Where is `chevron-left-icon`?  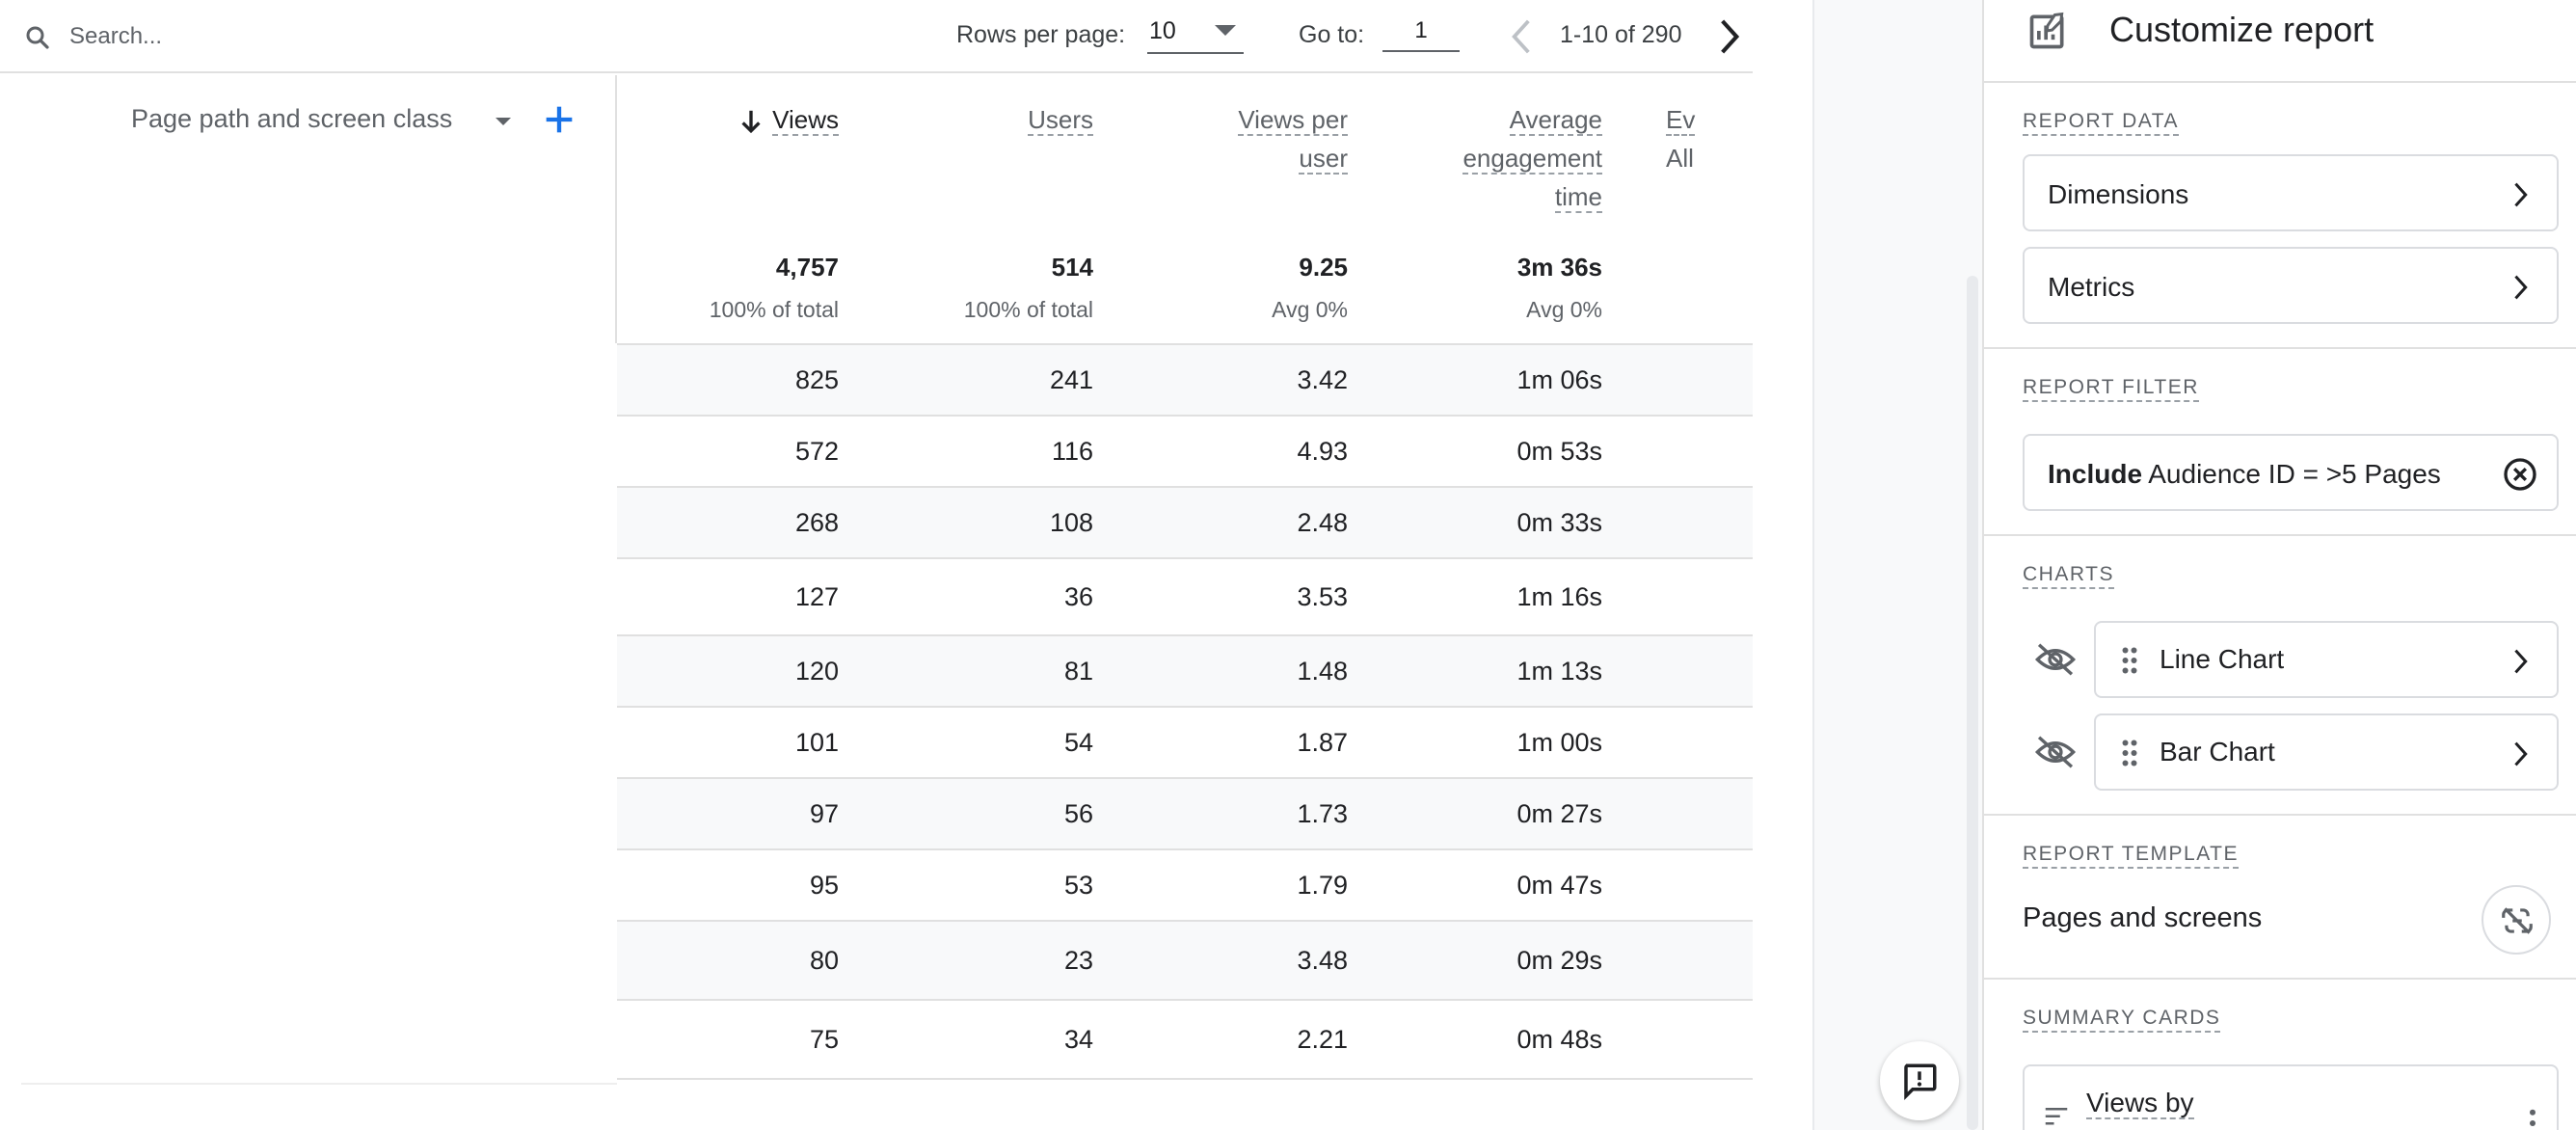
chevron-left-icon is located at coordinates (1522, 37).